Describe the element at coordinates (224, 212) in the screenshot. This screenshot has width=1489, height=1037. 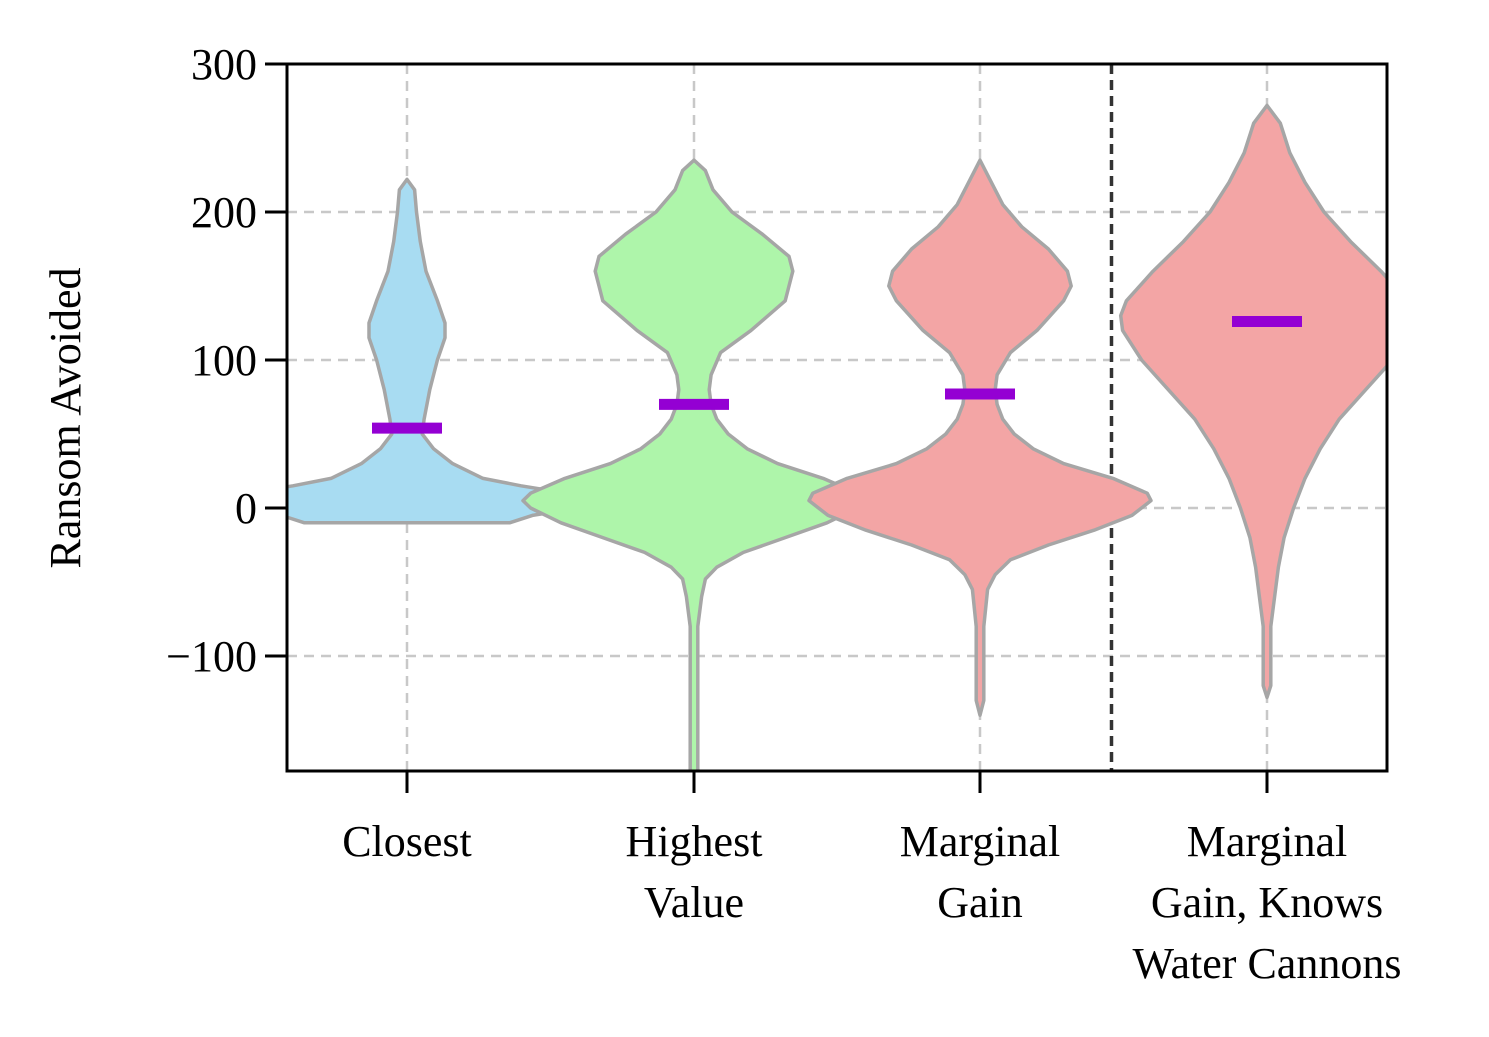
I see `y-tick-label: 200` at that location.